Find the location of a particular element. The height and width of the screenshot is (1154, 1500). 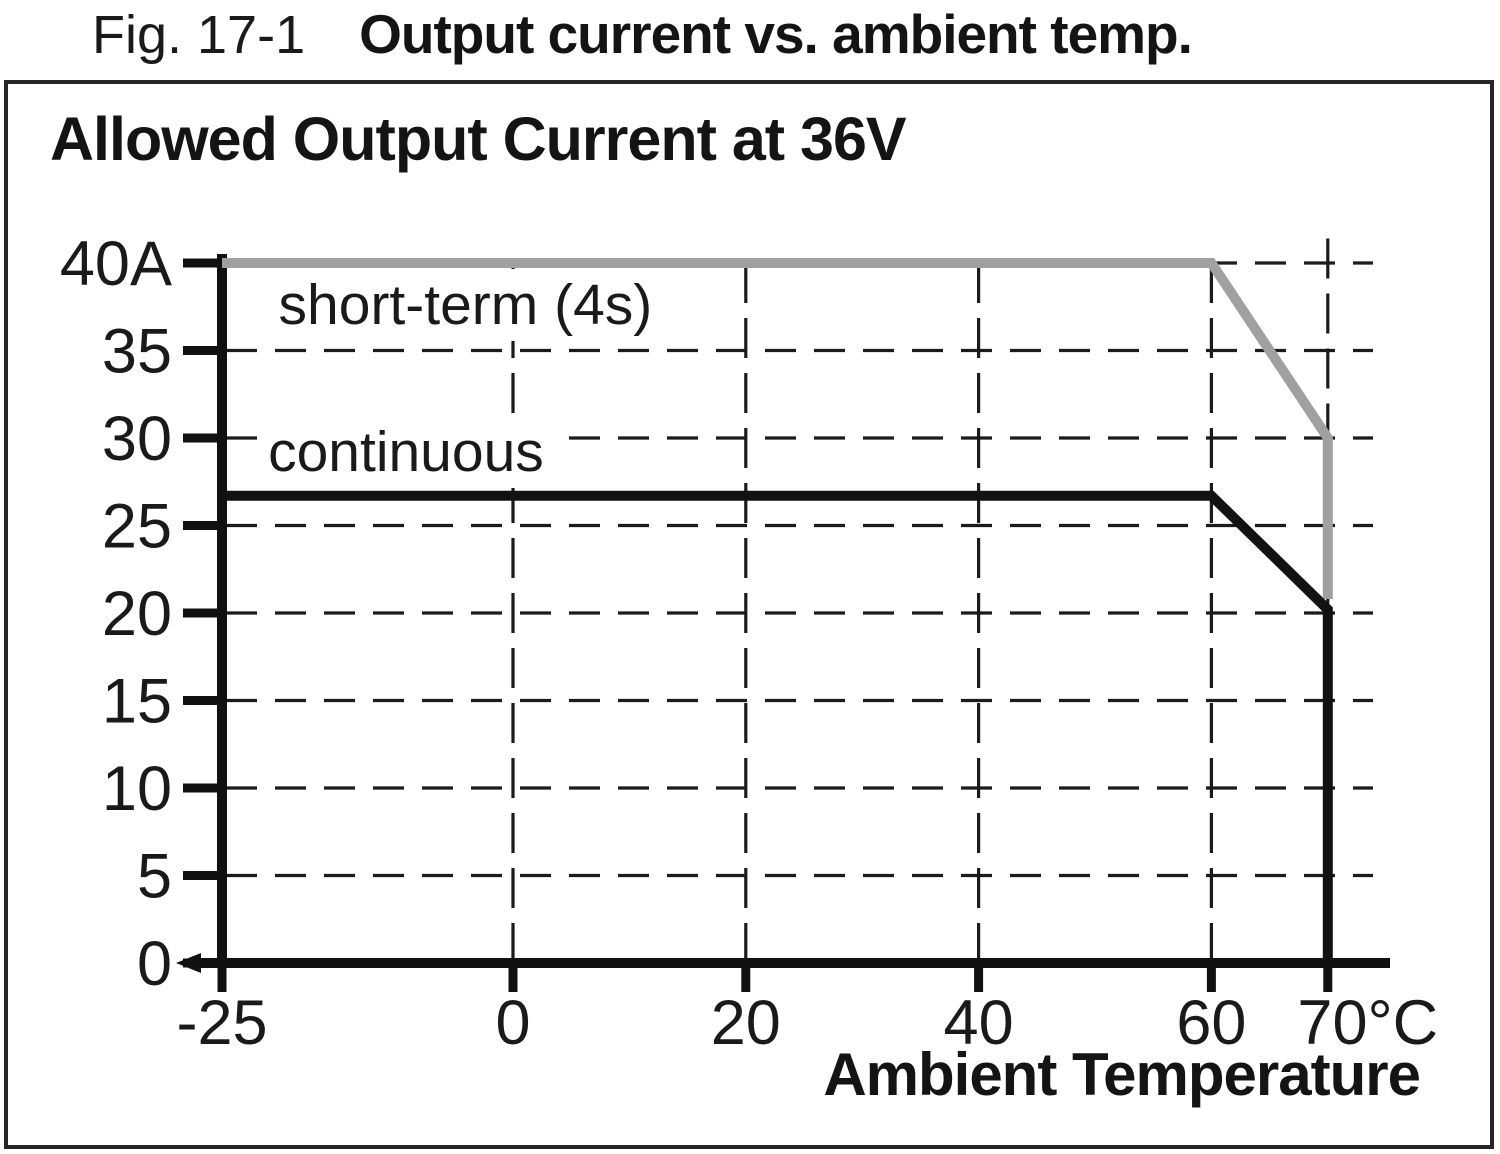

series-label-short-term-4s: short-term (4s) is located at coordinates (465, 305).